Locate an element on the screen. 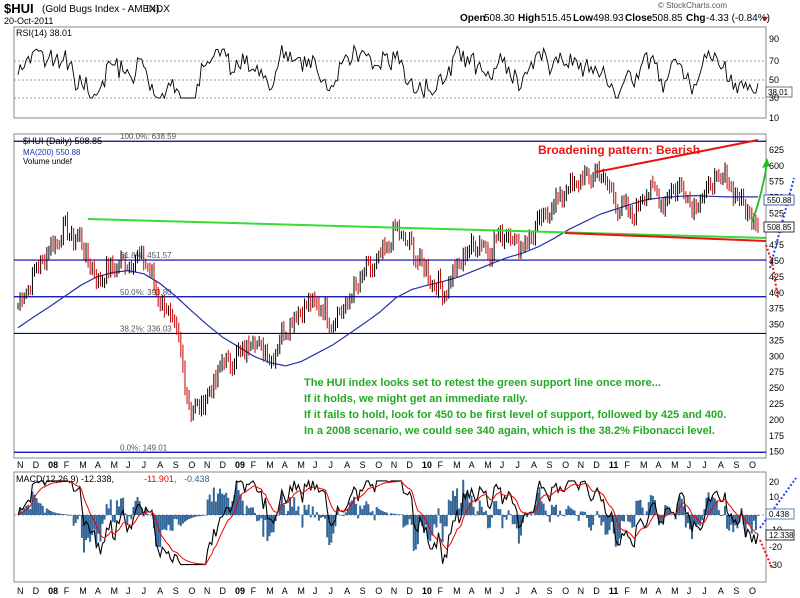 This screenshot has width=800, height=598. x-mid-label-6: M is located at coordinates (114, 465).